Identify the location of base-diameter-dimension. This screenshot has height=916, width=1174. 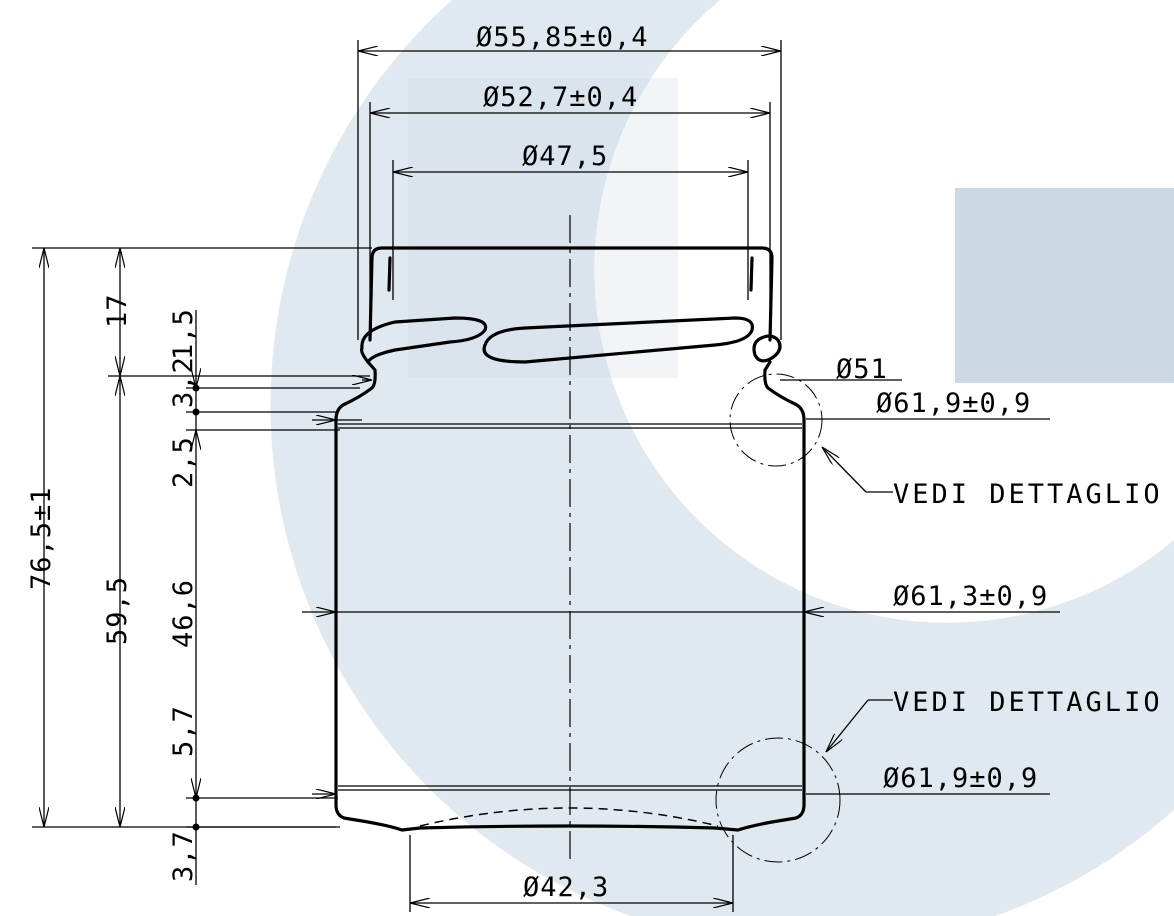
(571, 873).